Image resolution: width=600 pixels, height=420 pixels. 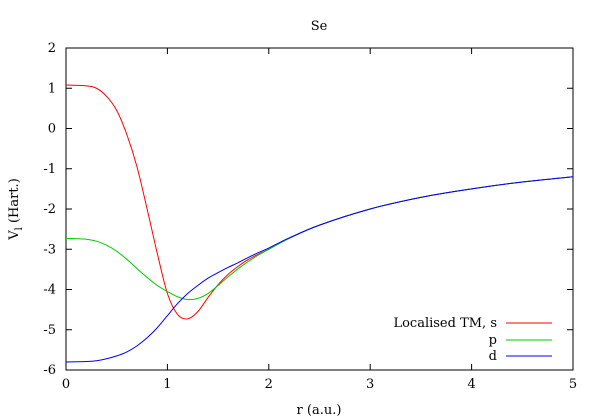 What do you see at coordinates (49, 209) in the screenshot?
I see `y-tick-label: -2` at bounding box center [49, 209].